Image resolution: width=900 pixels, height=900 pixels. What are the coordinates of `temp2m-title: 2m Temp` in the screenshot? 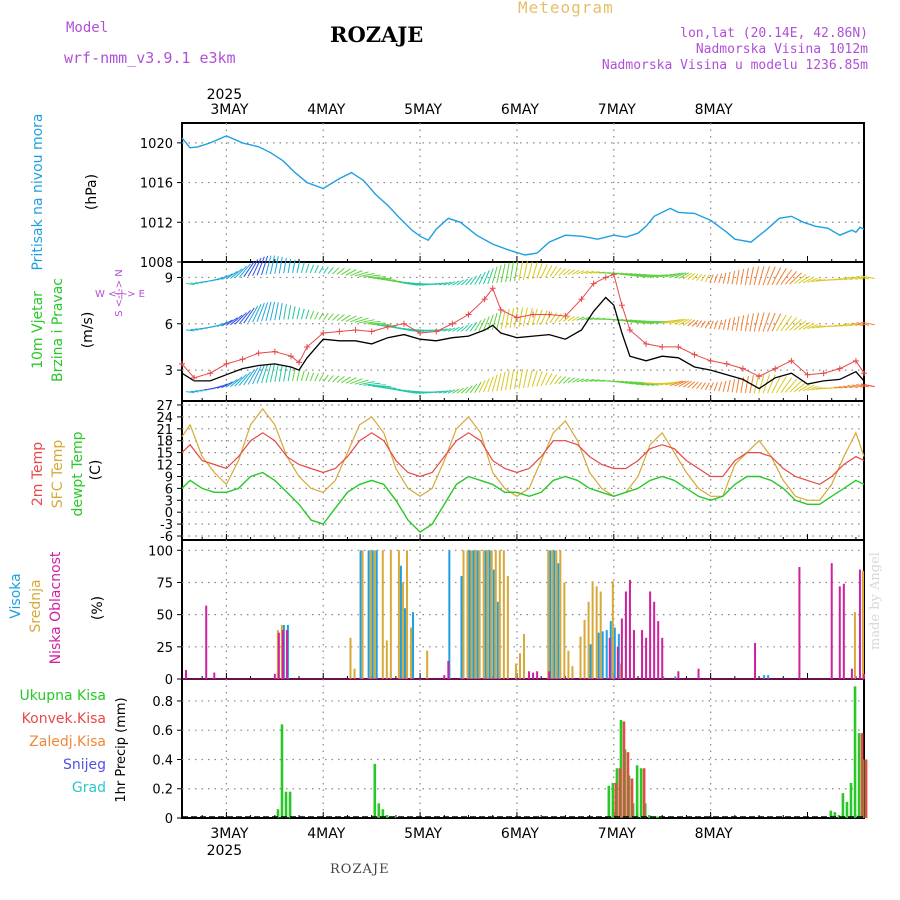 It's located at (38, 474).